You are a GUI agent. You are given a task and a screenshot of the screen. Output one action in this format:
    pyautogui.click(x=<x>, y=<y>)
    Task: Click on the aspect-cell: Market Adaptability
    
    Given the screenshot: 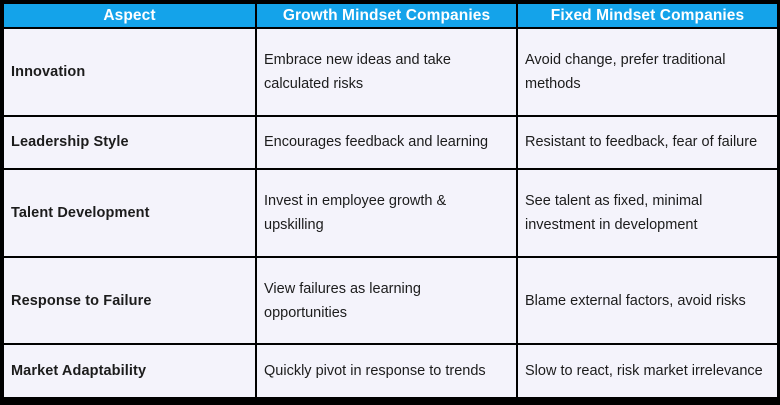 What is the action you would take?
    pyautogui.click(x=129, y=371)
    